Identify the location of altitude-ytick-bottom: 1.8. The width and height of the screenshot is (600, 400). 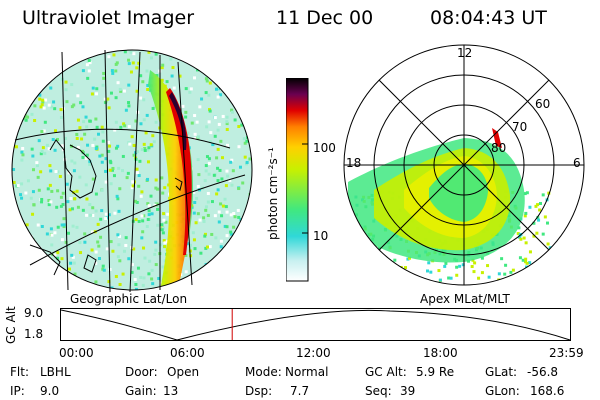
(34, 334).